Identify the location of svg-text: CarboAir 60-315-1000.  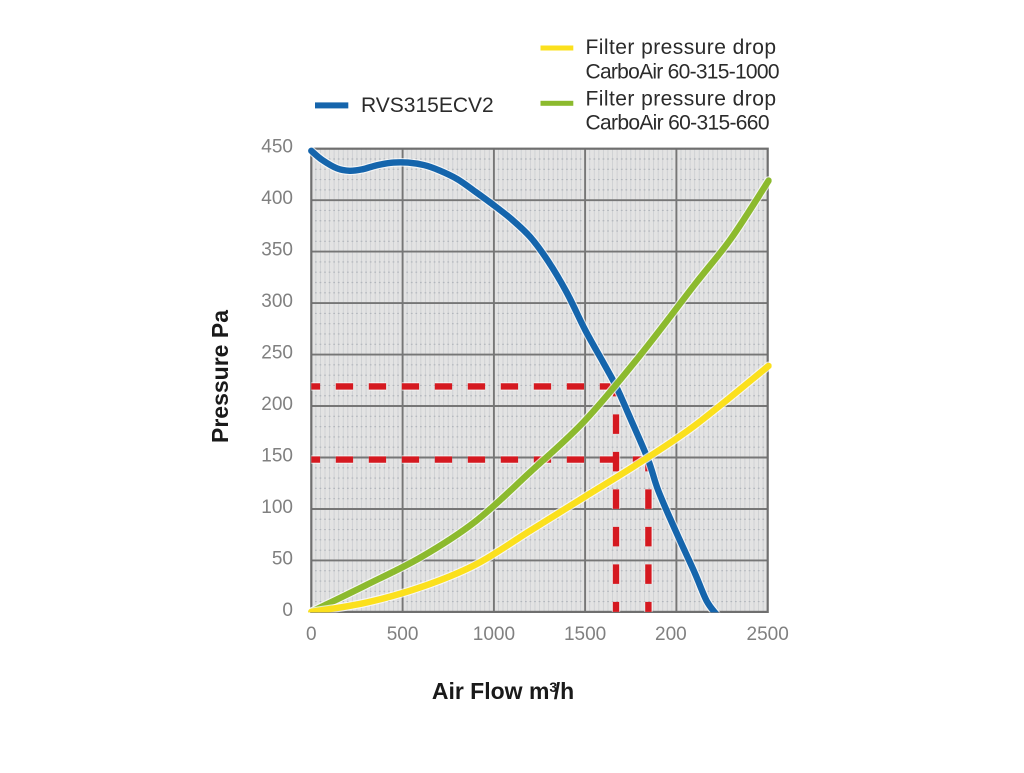
(683, 72).